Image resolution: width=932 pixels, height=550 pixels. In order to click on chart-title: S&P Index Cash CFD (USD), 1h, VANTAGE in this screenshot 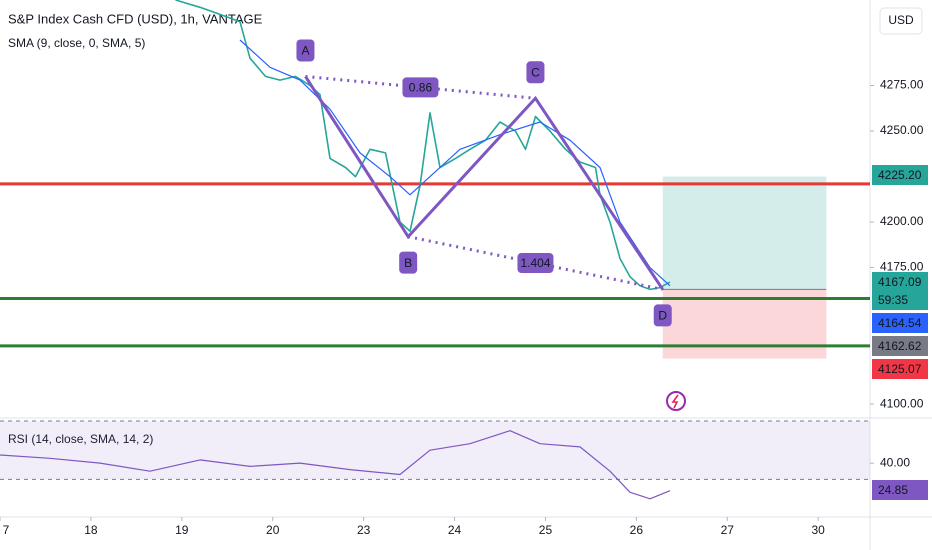, I will do `click(135, 18)`.